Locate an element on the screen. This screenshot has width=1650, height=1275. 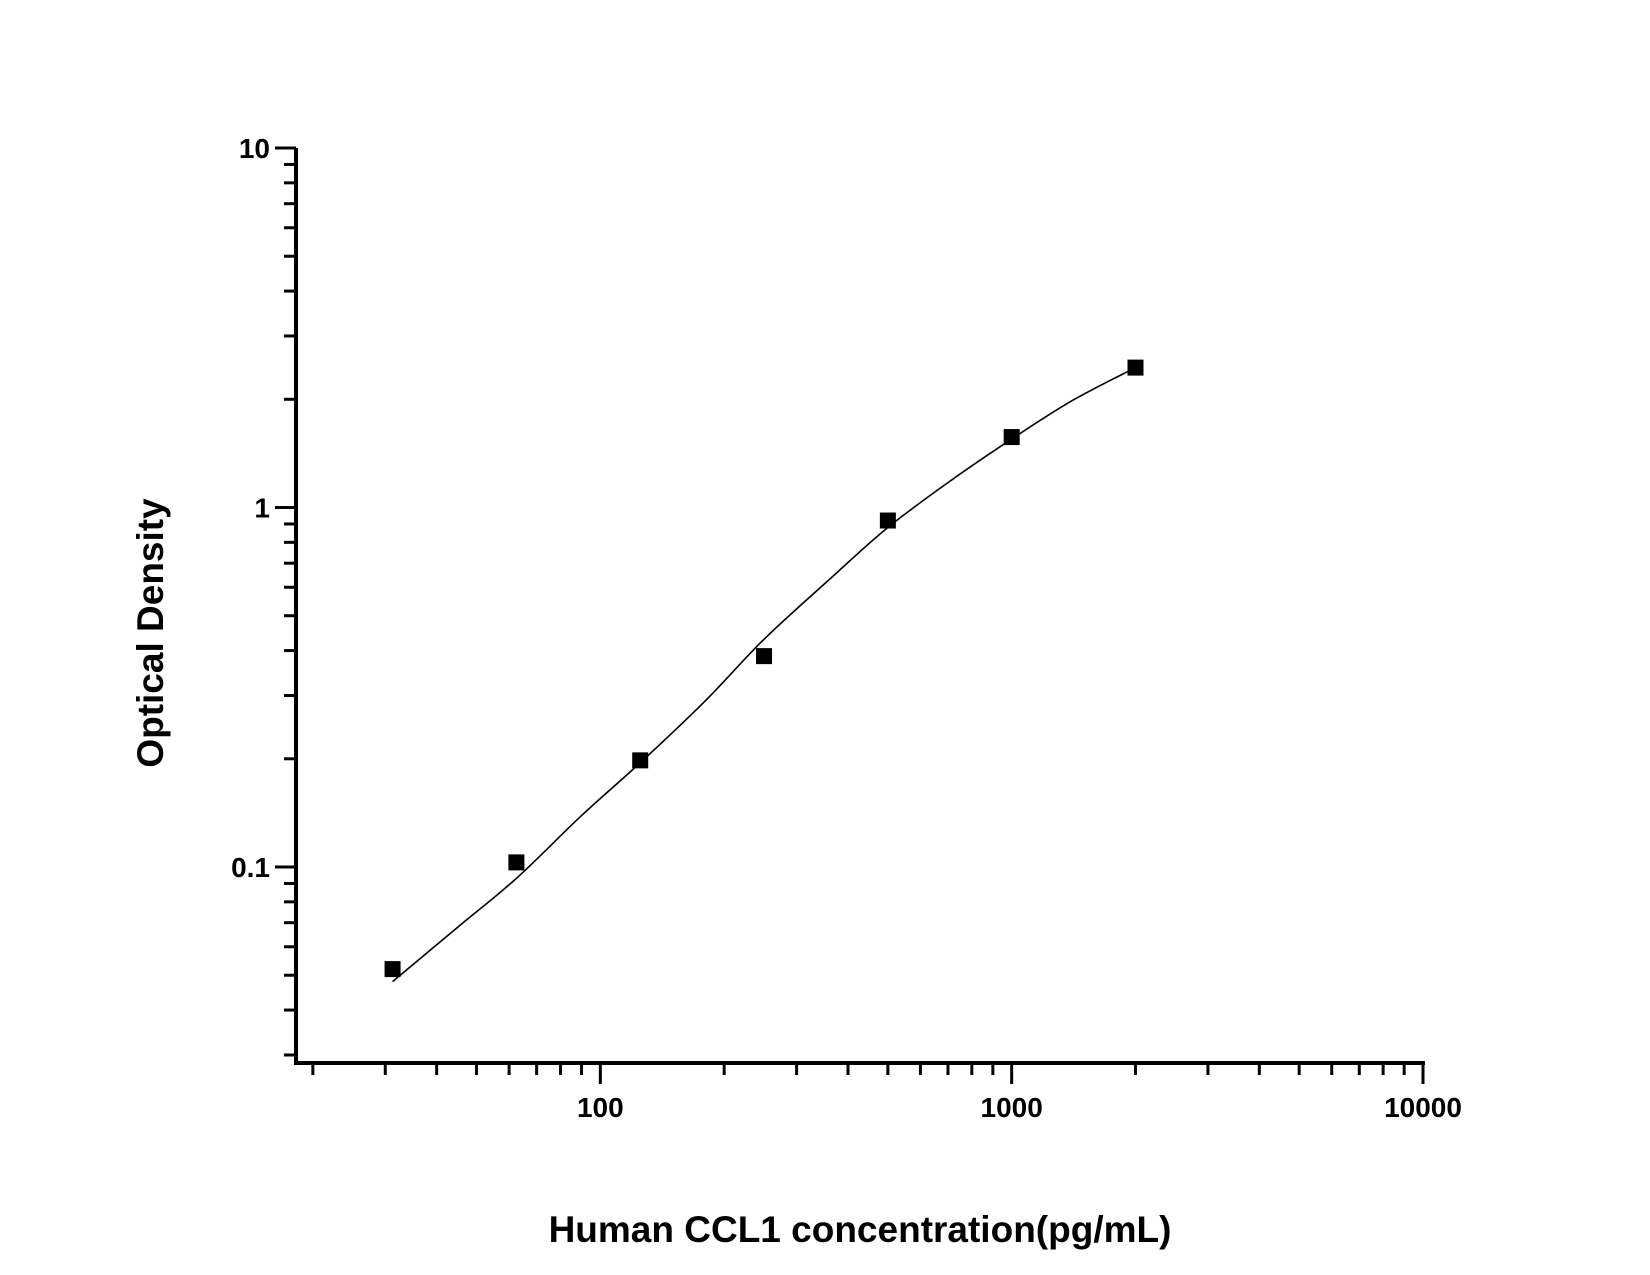
x-tick-label: 1000 is located at coordinates (1012, 1107).